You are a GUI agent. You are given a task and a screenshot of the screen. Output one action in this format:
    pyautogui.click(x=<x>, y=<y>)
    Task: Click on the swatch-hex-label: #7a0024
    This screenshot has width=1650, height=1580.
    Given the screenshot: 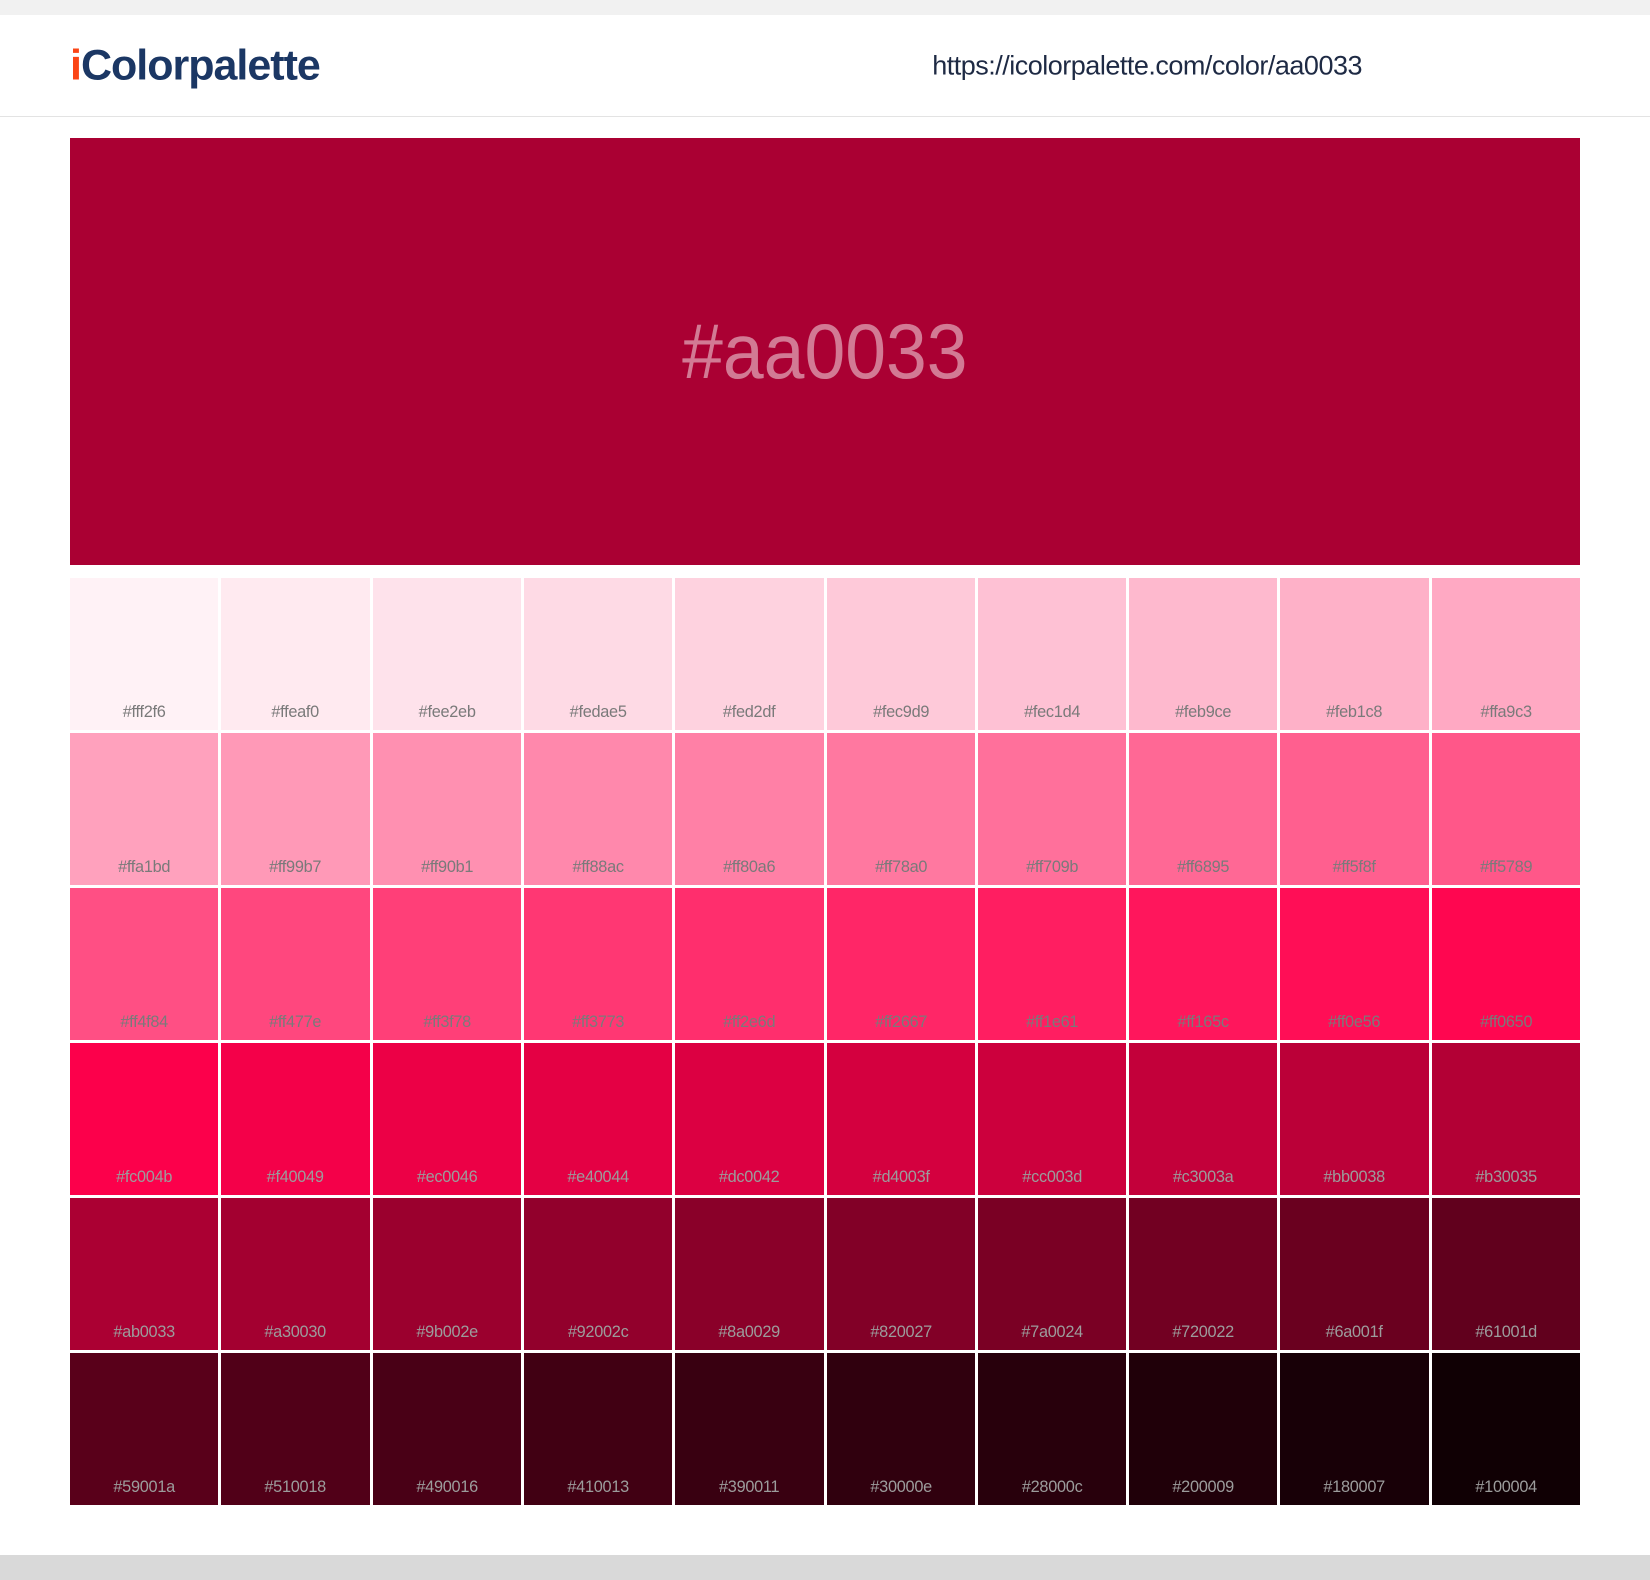 What is the action you would take?
    pyautogui.click(x=1052, y=1331)
    